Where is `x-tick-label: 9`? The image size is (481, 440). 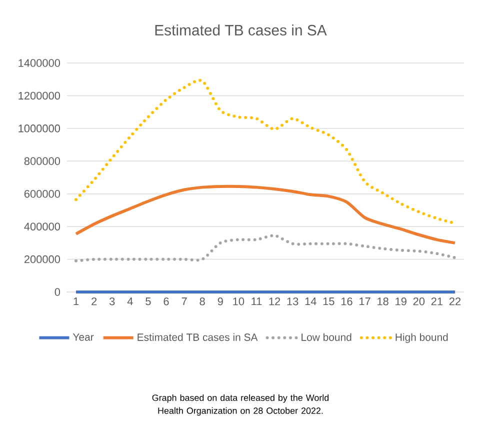 x-tick-label: 9 is located at coordinates (220, 302).